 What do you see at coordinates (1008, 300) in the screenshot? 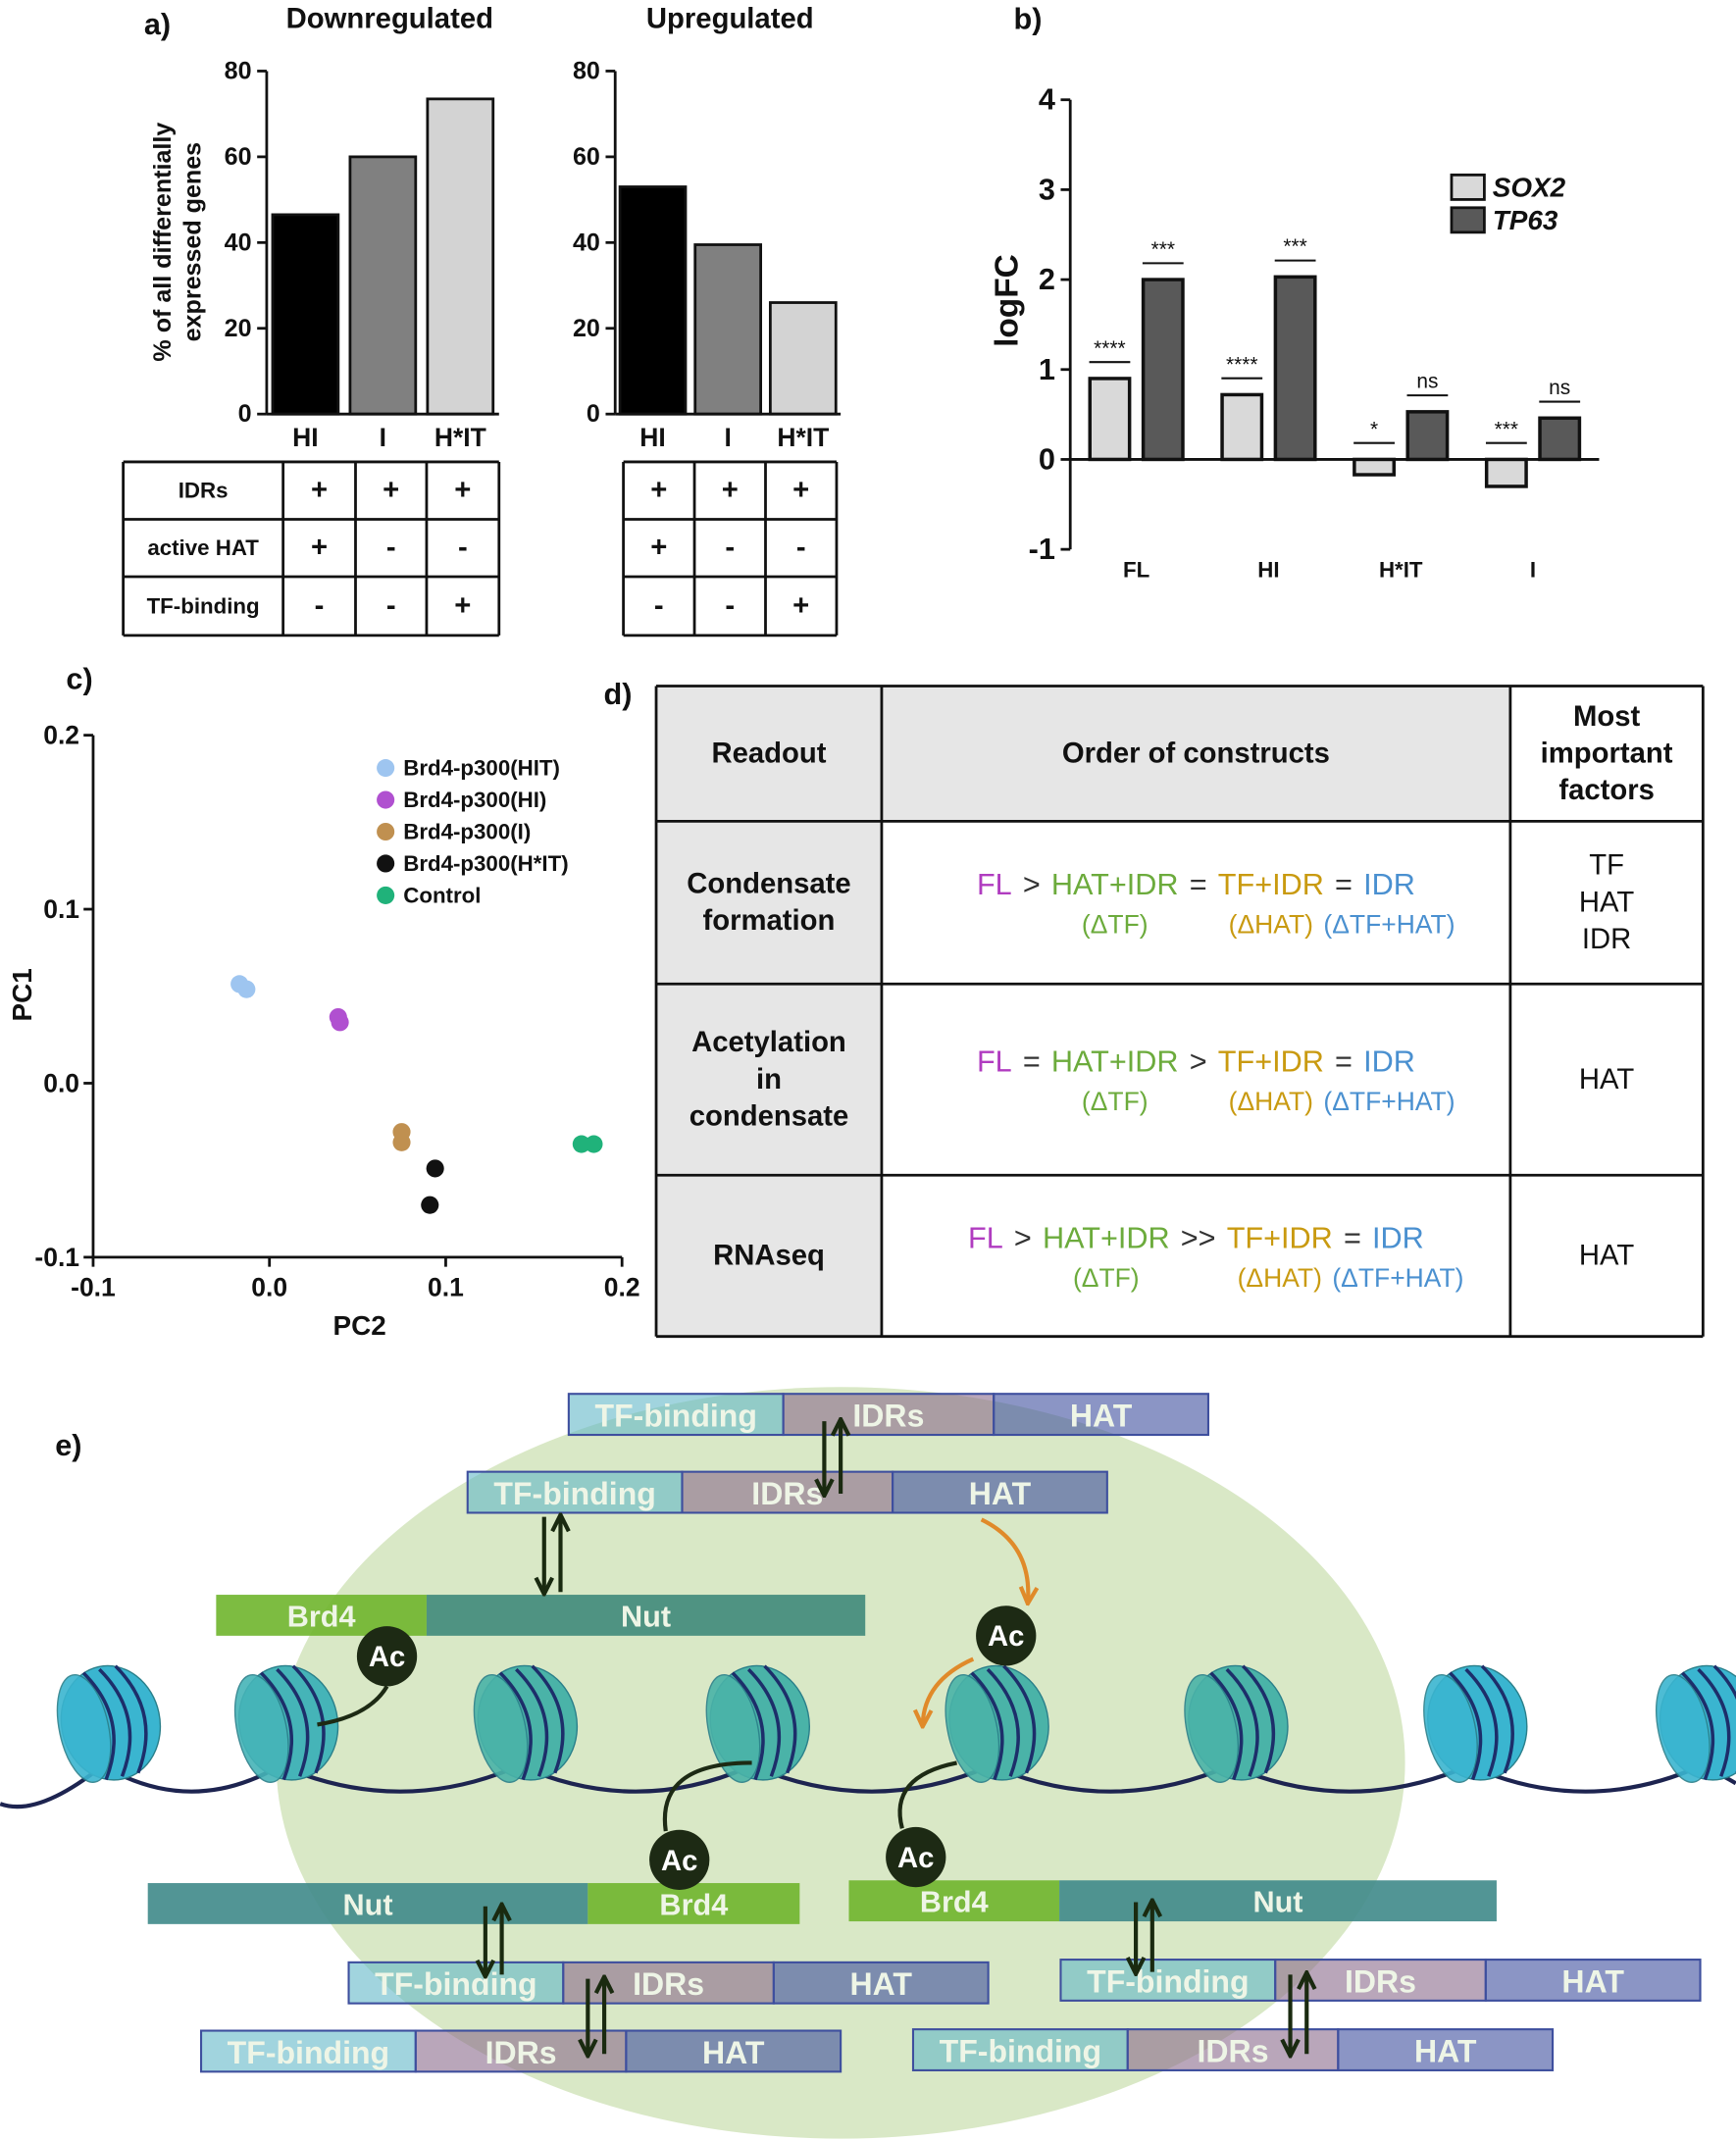
I see `y-axis-label: logFC` at bounding box center [1008, 300].